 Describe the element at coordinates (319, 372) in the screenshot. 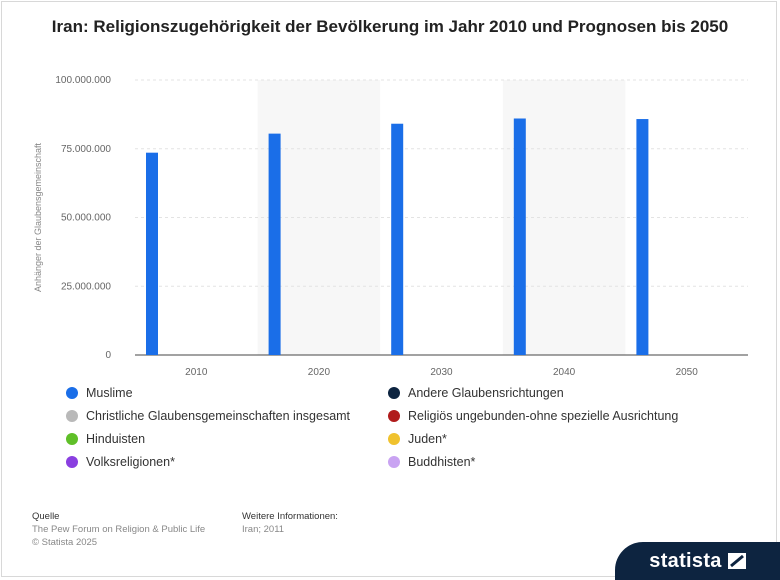

I see `x-tick-label: 2020` at that location.